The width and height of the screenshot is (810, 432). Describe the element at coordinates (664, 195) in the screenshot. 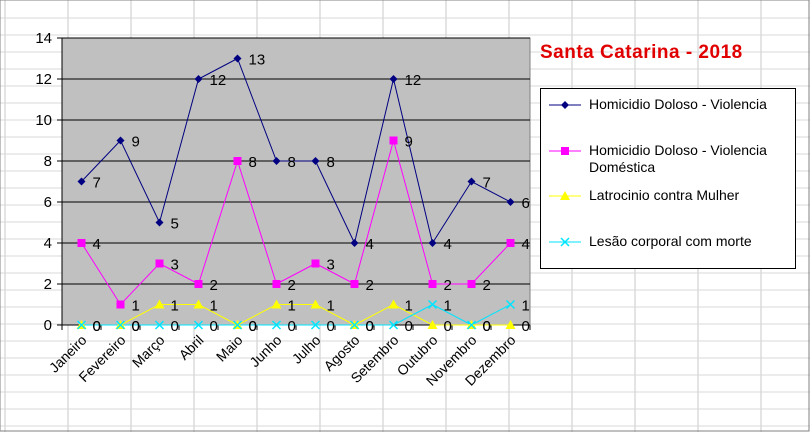

I see `legend-label: Latrocinio contra Mulher` at that location.